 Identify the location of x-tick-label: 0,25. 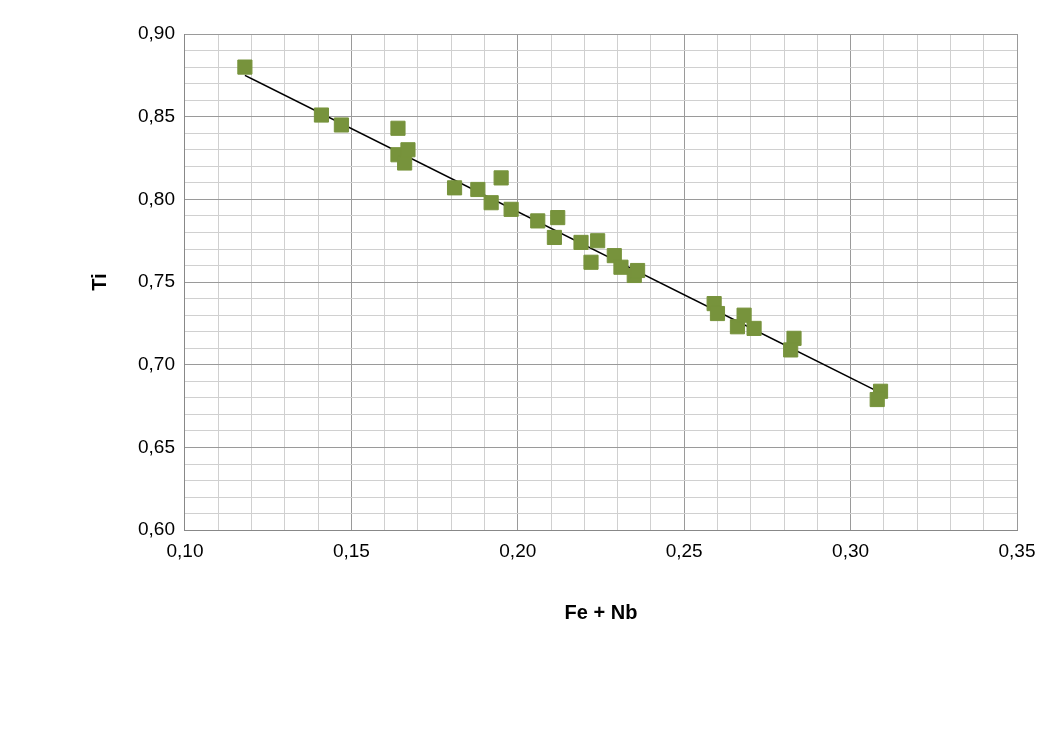
(684, 550).